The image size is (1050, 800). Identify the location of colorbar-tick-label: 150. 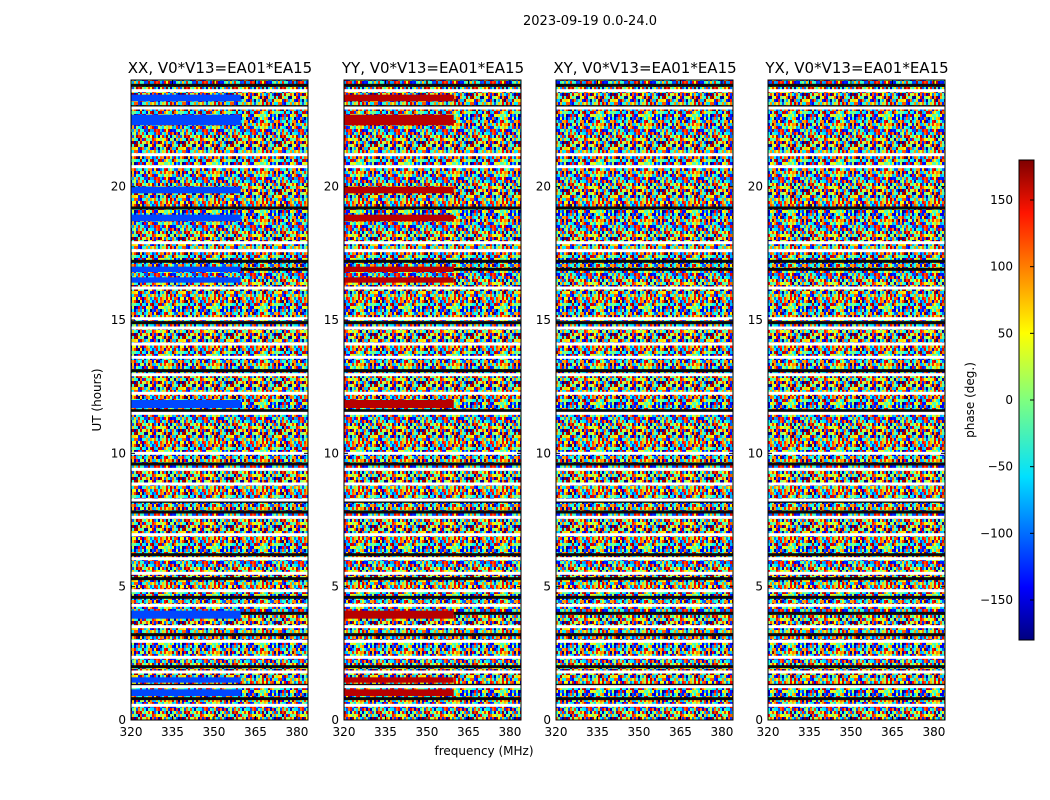
(1001, 200).